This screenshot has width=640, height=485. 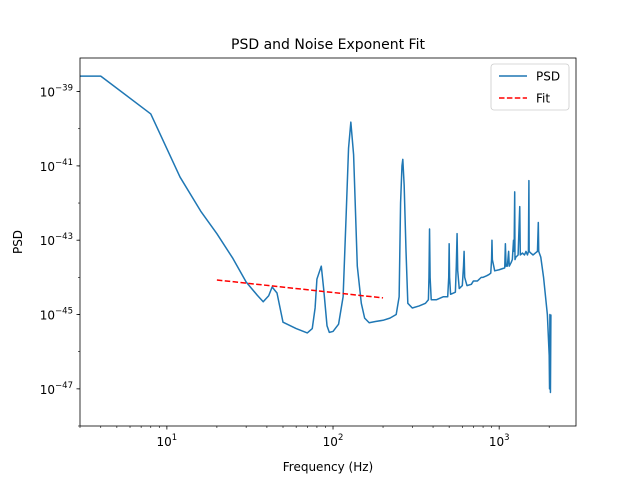 What do you see at coordinates (328, 467) in the screenshot?
I see `x-axis-label: Frequency (Hz)` at bounding box center [328, 467].